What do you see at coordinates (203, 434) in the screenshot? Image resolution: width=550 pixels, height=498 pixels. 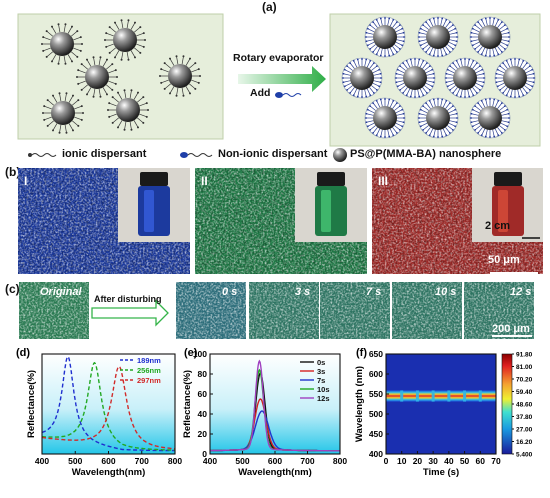 I see `y-tick-label: 20` at bounding box center [203, 434].